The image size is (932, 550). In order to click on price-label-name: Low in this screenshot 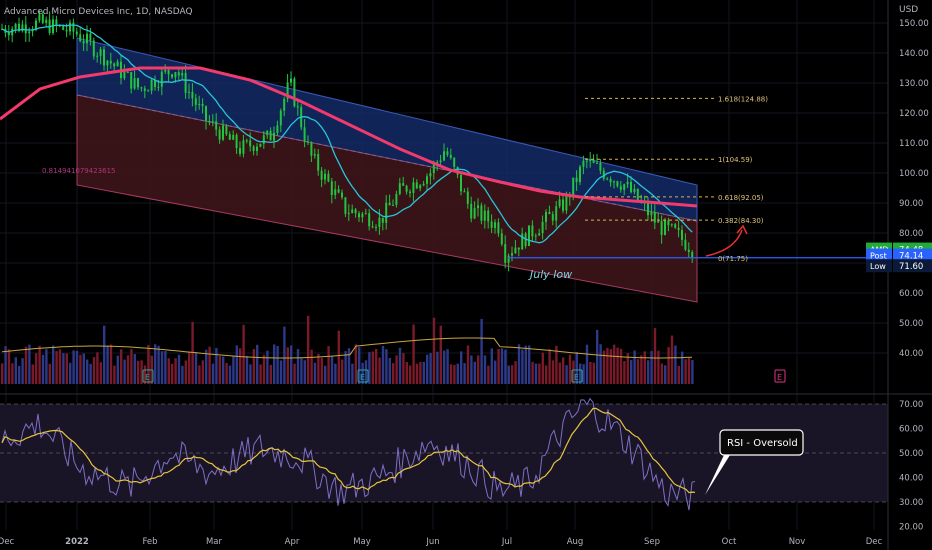, I will do `click(878, 266)`.